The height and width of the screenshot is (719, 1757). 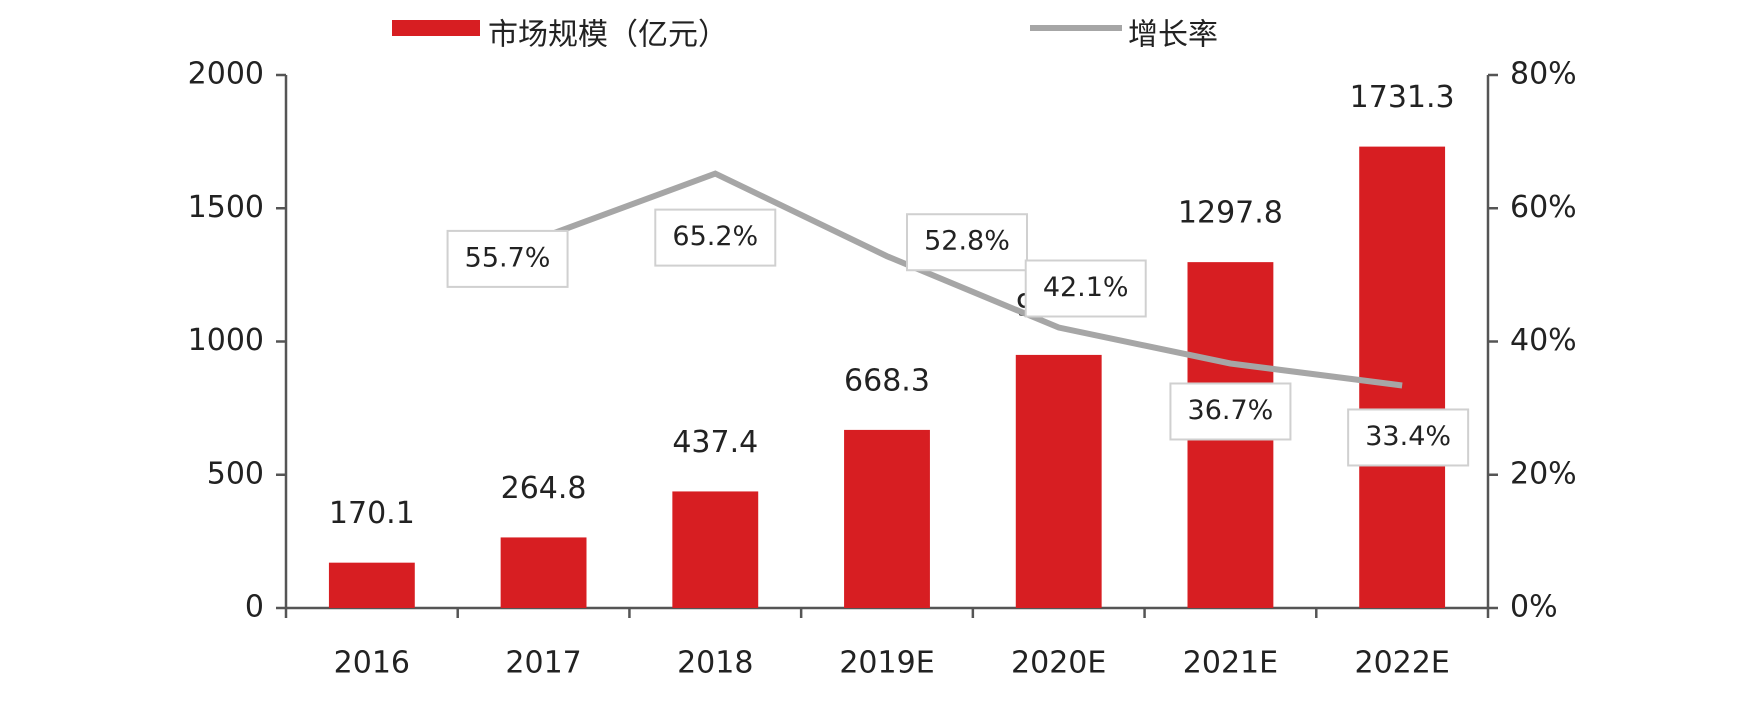 I want to click on bar-value-label: 668.3, so click(x=887, y=380).